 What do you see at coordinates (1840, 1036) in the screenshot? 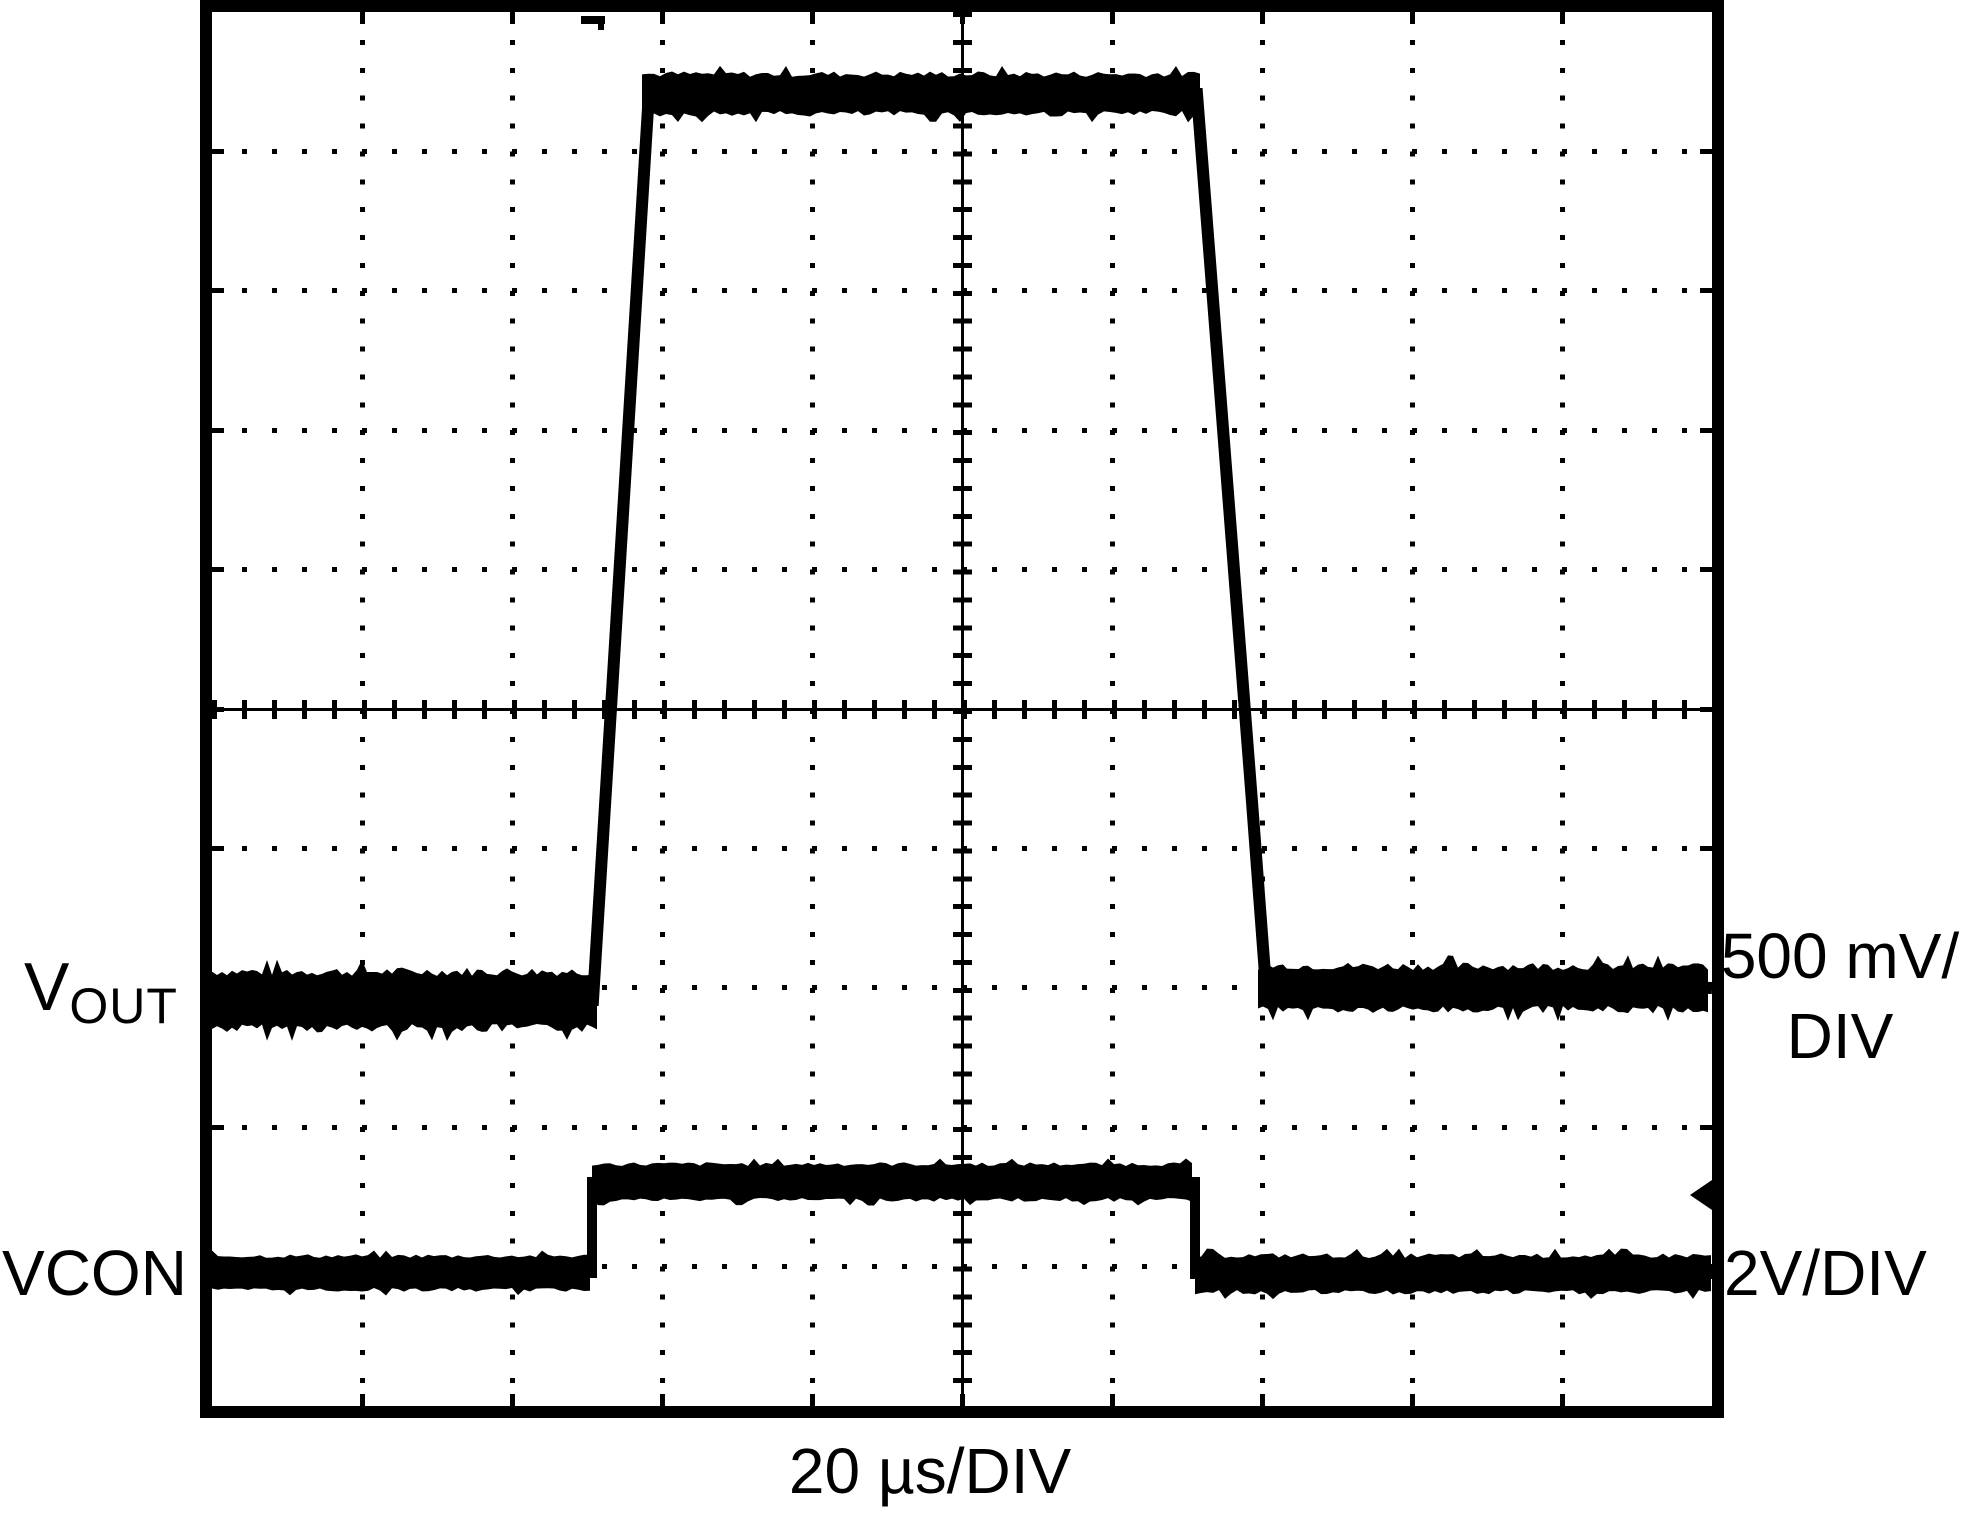
I see `vout-scale-line2: DIV` at bounding box center [1840, 1036].